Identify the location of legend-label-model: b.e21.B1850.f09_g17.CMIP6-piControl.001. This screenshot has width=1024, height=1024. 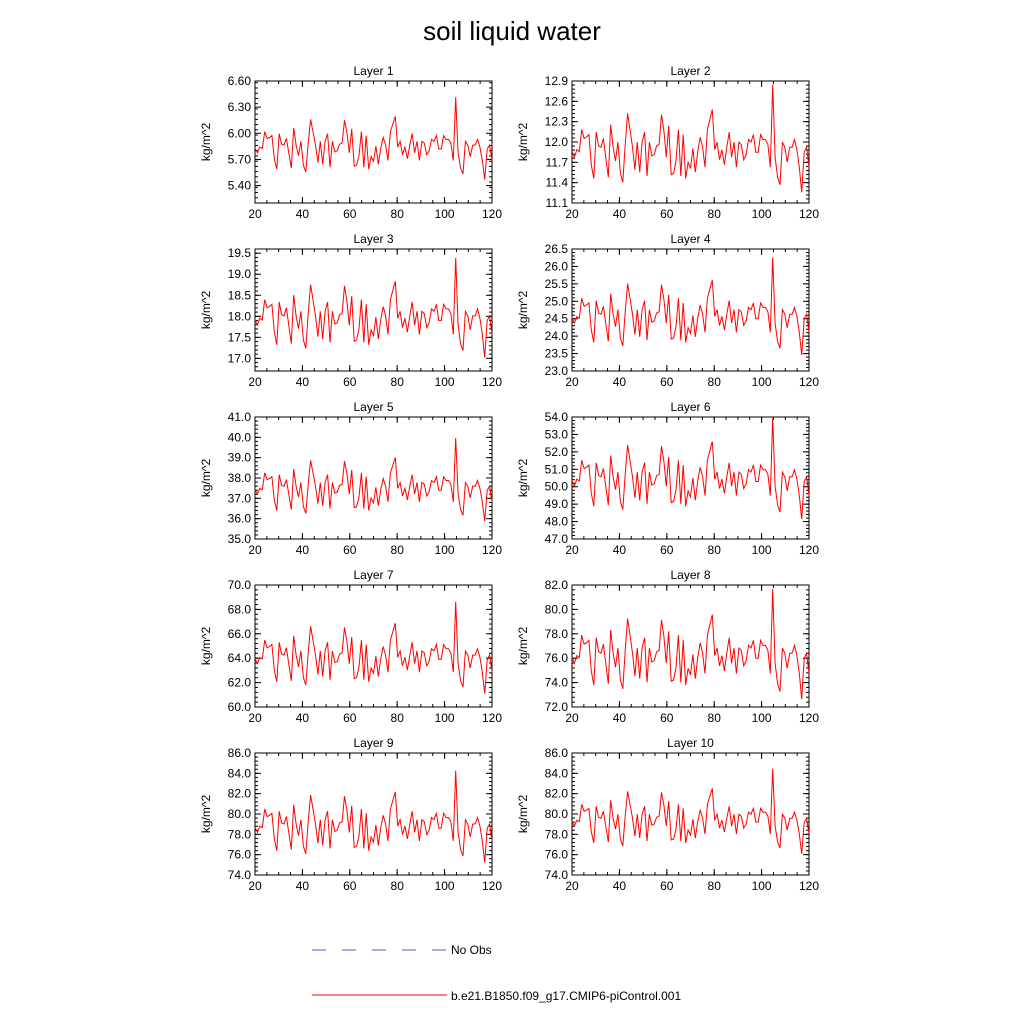
(566, 996).